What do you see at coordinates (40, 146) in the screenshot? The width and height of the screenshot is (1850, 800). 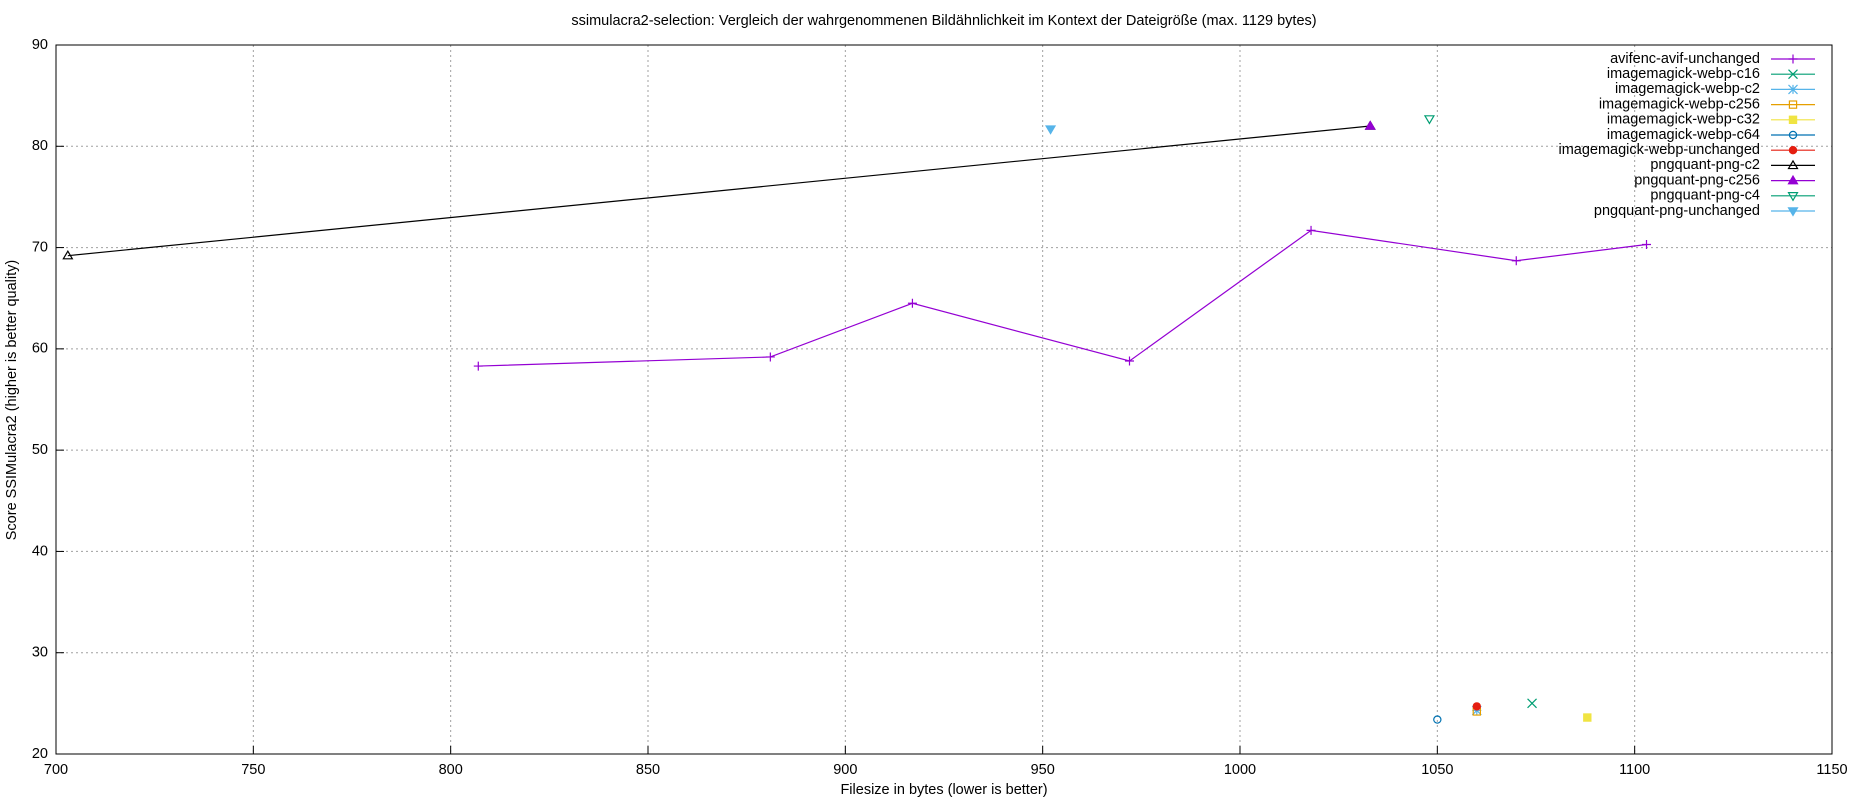 I see `y-tick-label: 80` at bounding box center [40, 146].